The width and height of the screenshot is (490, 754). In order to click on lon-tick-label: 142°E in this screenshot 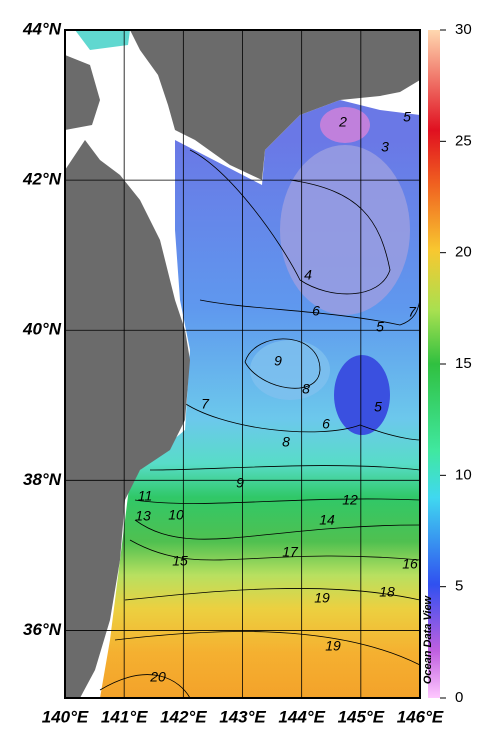, I will do `click(183, 716)`.